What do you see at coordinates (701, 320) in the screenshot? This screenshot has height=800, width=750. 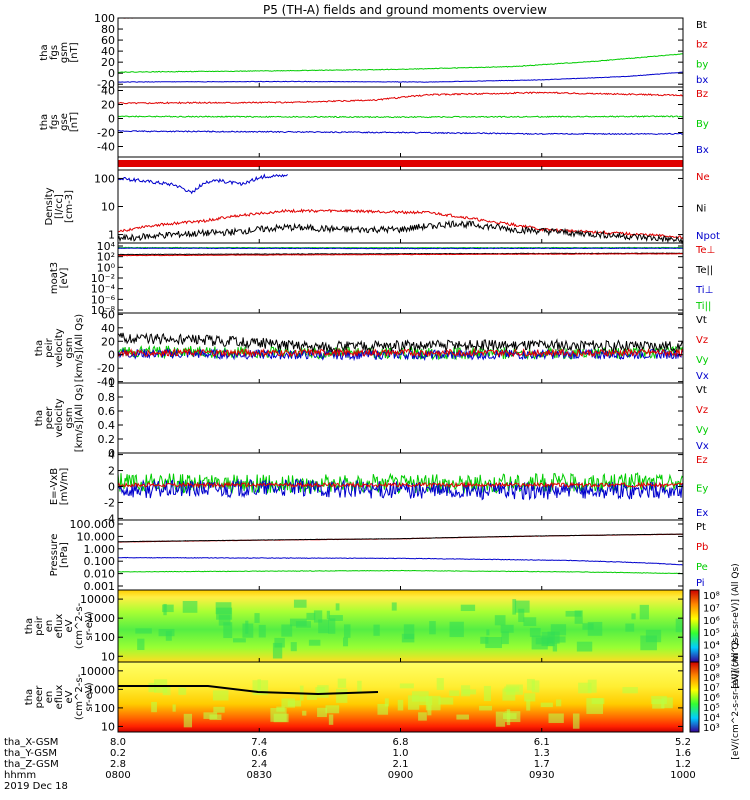 I see `legend-vt: Vt` at bounding box center [701, 320].